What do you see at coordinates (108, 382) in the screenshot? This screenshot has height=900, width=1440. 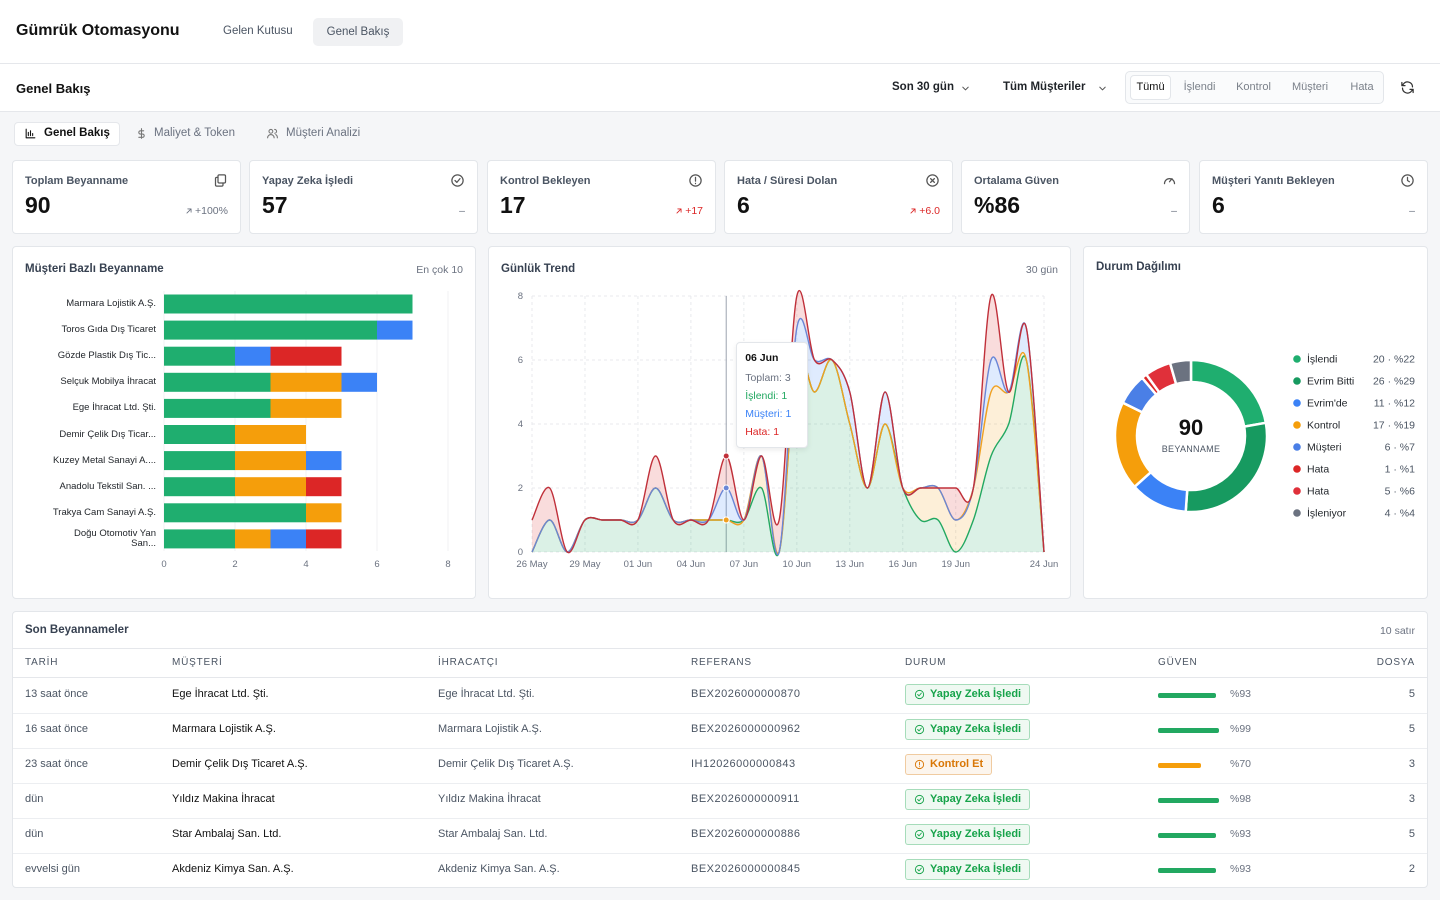 I see `y-tick-label: Selçuk Mobilya İhracat` at bounding box center [108, 382].